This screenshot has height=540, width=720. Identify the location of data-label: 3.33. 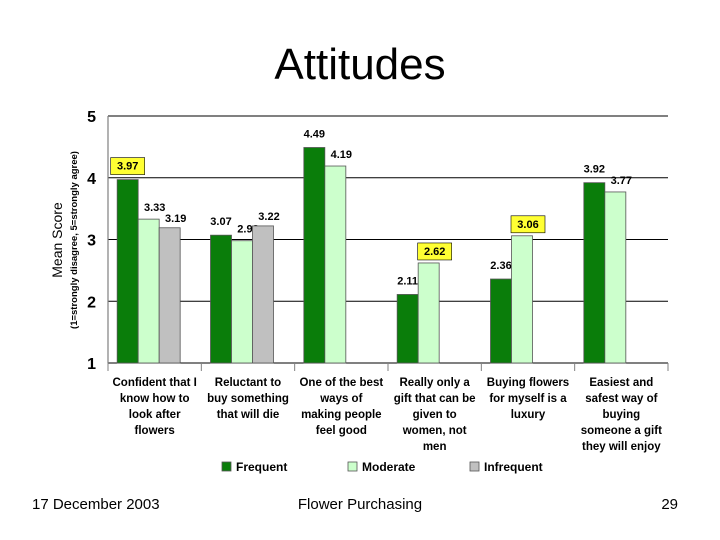
(154, 208).